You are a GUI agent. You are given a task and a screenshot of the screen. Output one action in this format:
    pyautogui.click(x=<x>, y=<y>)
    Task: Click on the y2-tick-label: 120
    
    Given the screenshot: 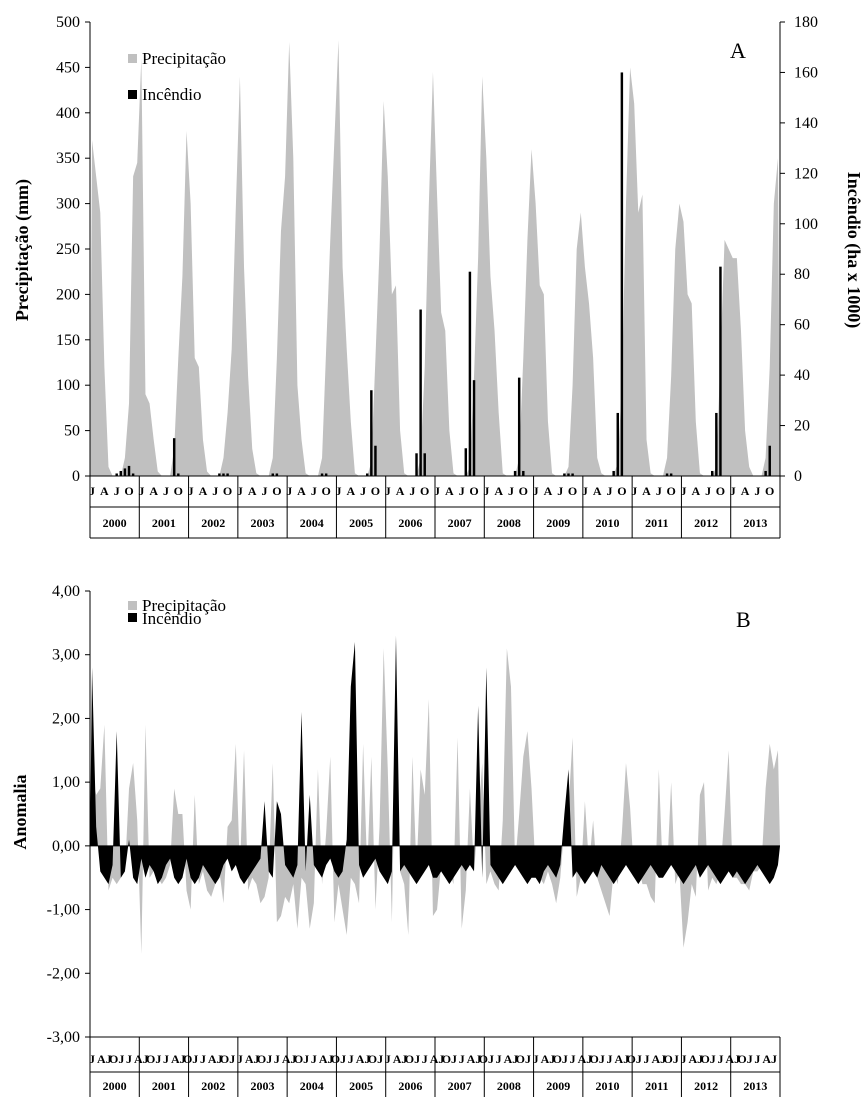 What is the action you would take?
    pyautogui.click(x=806, y=173)
    